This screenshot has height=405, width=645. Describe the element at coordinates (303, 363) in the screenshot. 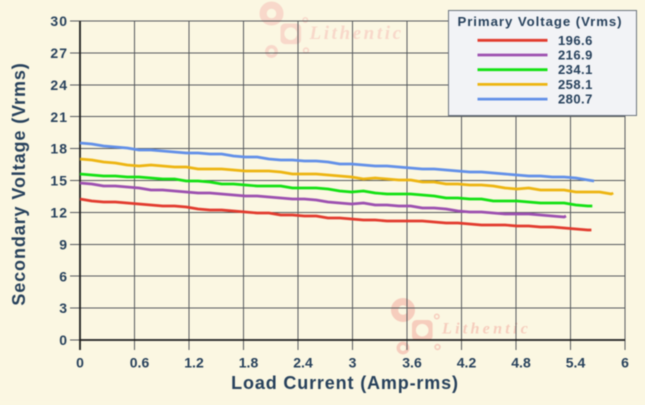

I see `svg-text: 2.4` at that location.